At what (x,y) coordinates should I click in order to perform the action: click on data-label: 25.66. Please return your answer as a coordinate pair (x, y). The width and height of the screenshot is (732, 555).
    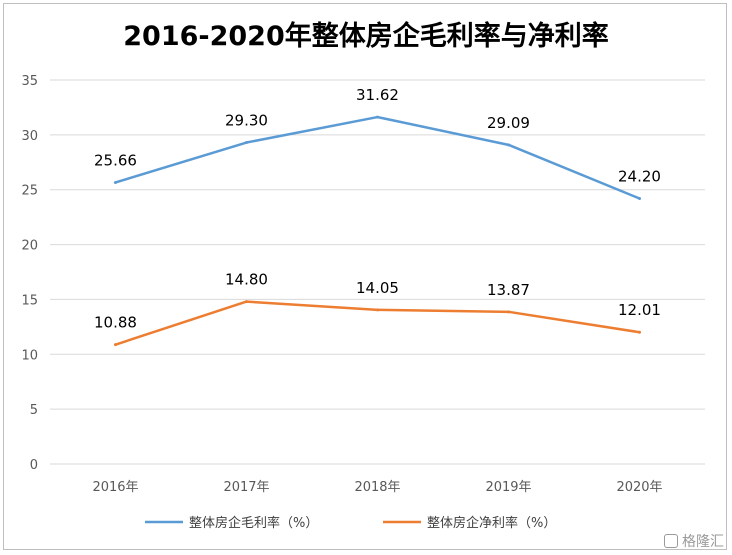
    Looking at the image, I should click on (115, 160).